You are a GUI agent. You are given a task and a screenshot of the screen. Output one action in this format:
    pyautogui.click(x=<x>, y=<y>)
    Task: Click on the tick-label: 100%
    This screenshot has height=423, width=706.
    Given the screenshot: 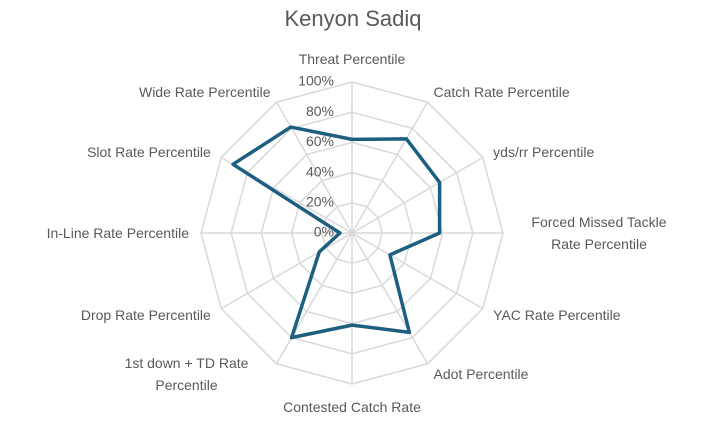 What is the action you would take?
    pyautogui.click(x=316, y=81)
    